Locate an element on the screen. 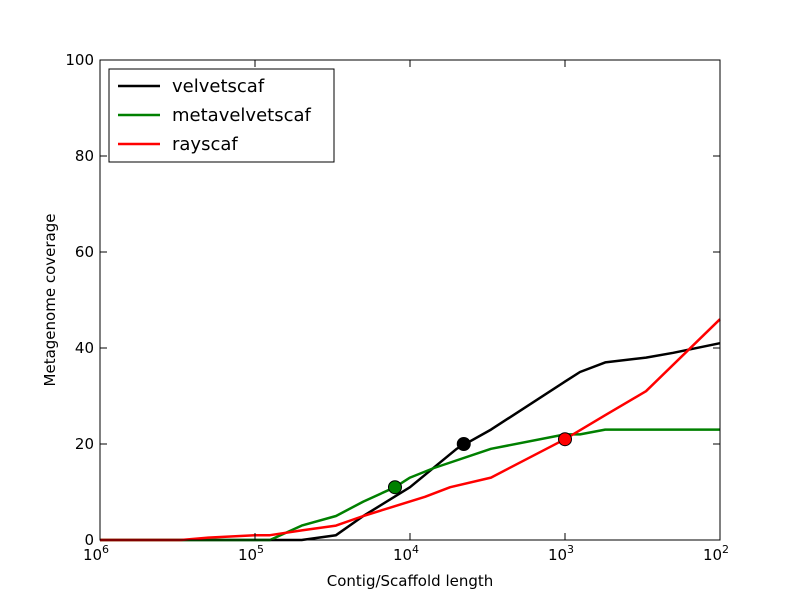 Image resolution: width=800 pixels, height=600 pixels. legend-label-rayscaf: rayscaf is located at coordinates (205, 144).